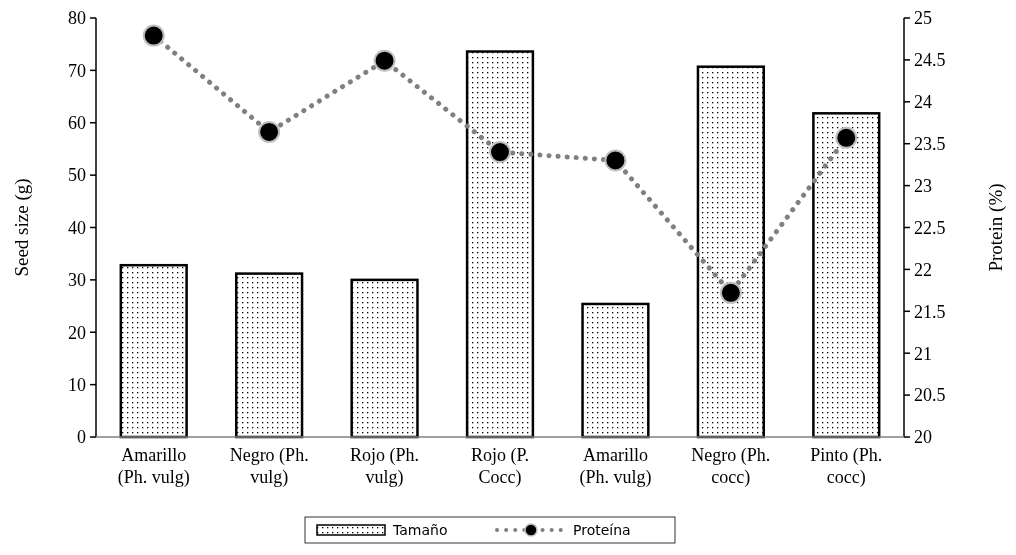 The height and width of the screenshot is (555, 1016). Describe the element at coordinates (77, 384) in the screenshot. I see `y-tick-label: 10` at that location.